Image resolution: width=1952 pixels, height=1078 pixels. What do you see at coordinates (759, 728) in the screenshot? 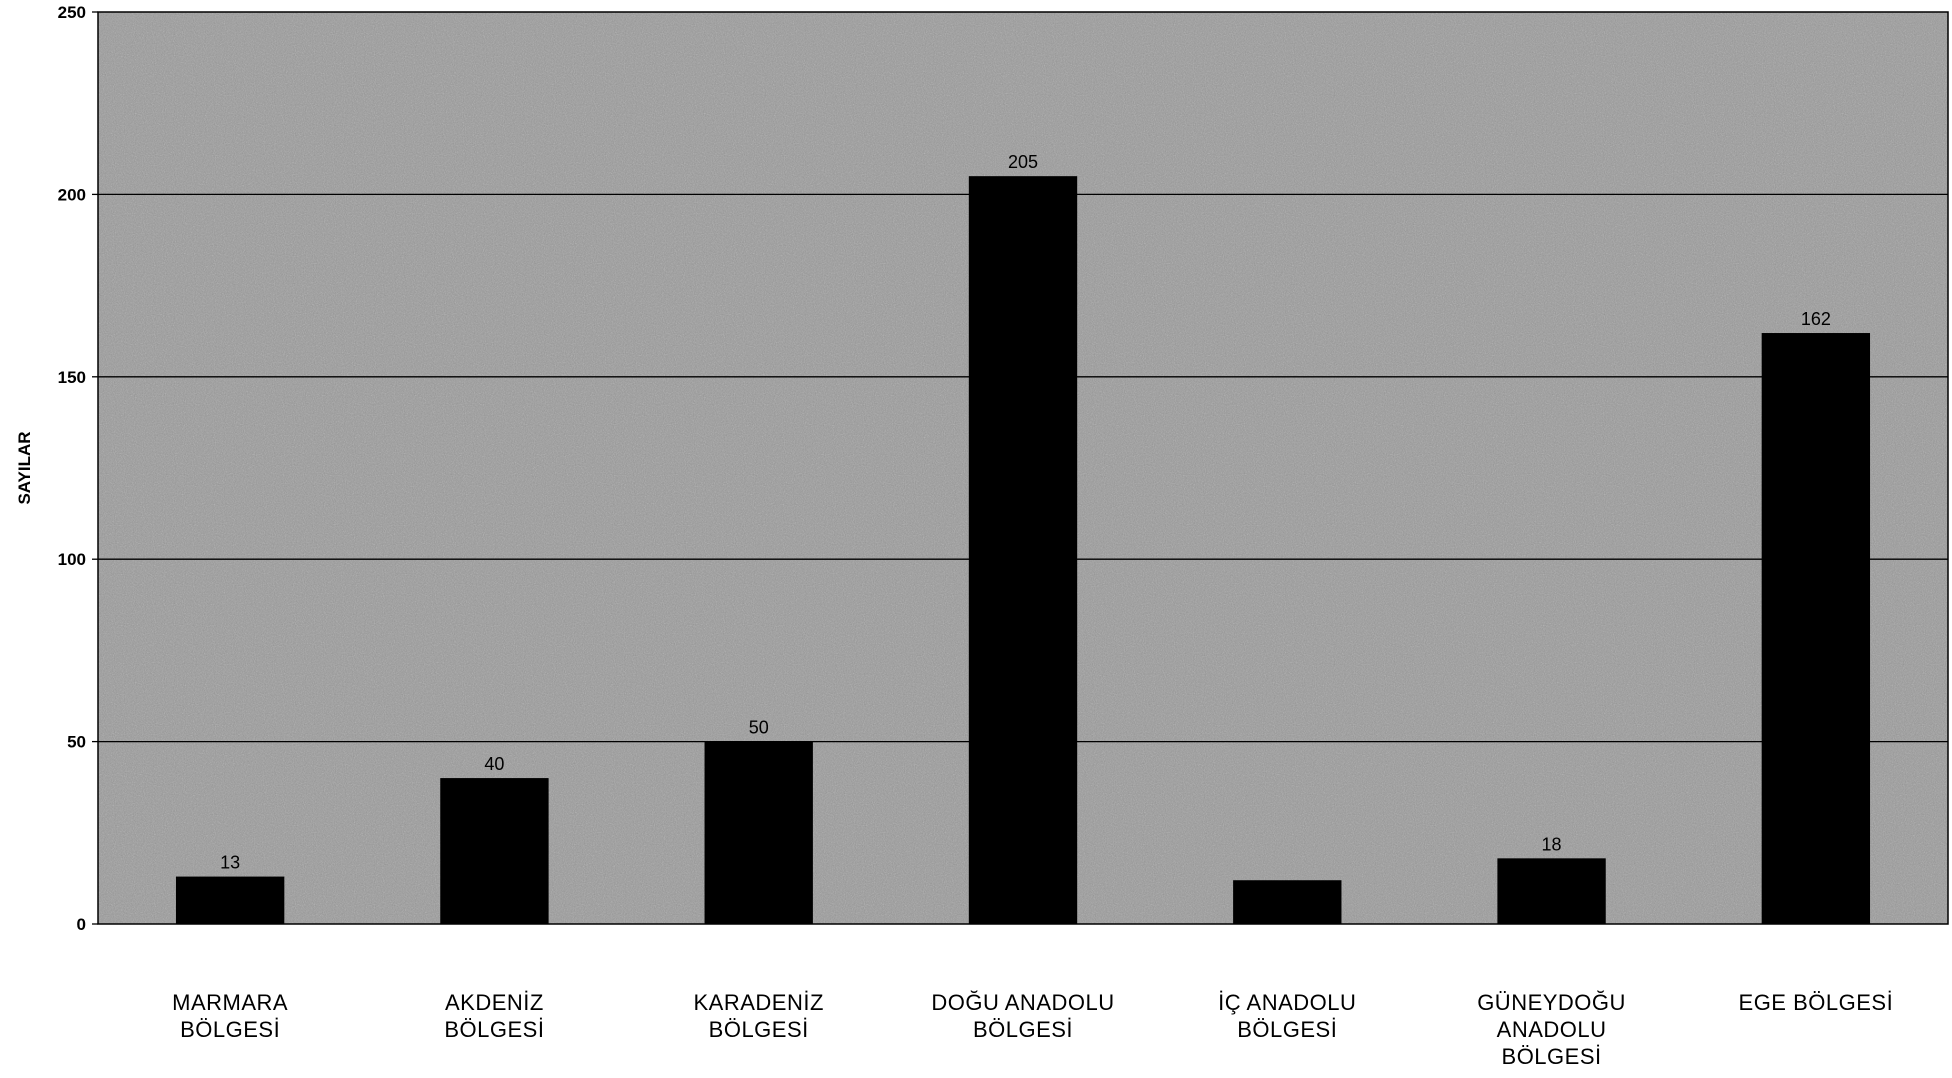
I see `data-label: 50` at bounding box center [759, 728].